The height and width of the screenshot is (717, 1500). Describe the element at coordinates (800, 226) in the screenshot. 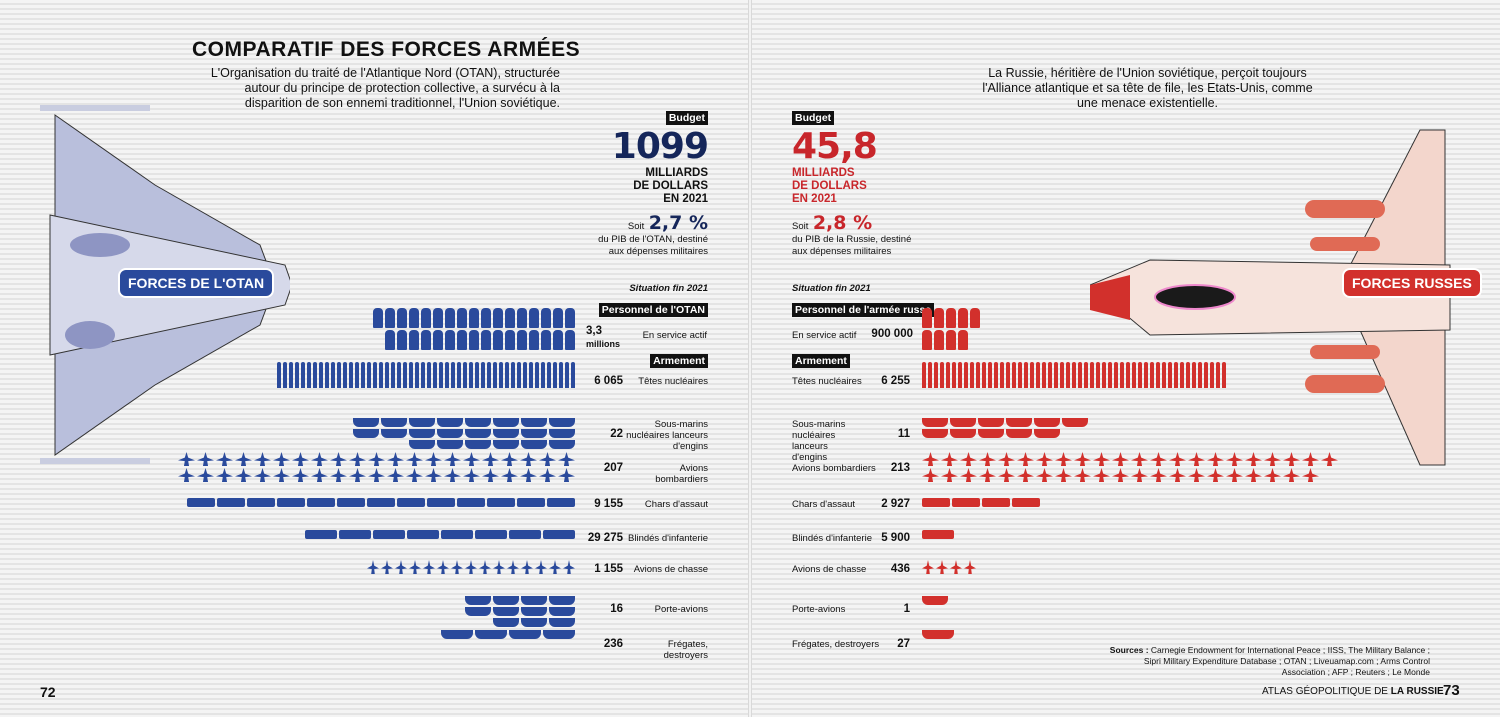

I see `russia-soit: Soit` at that location.